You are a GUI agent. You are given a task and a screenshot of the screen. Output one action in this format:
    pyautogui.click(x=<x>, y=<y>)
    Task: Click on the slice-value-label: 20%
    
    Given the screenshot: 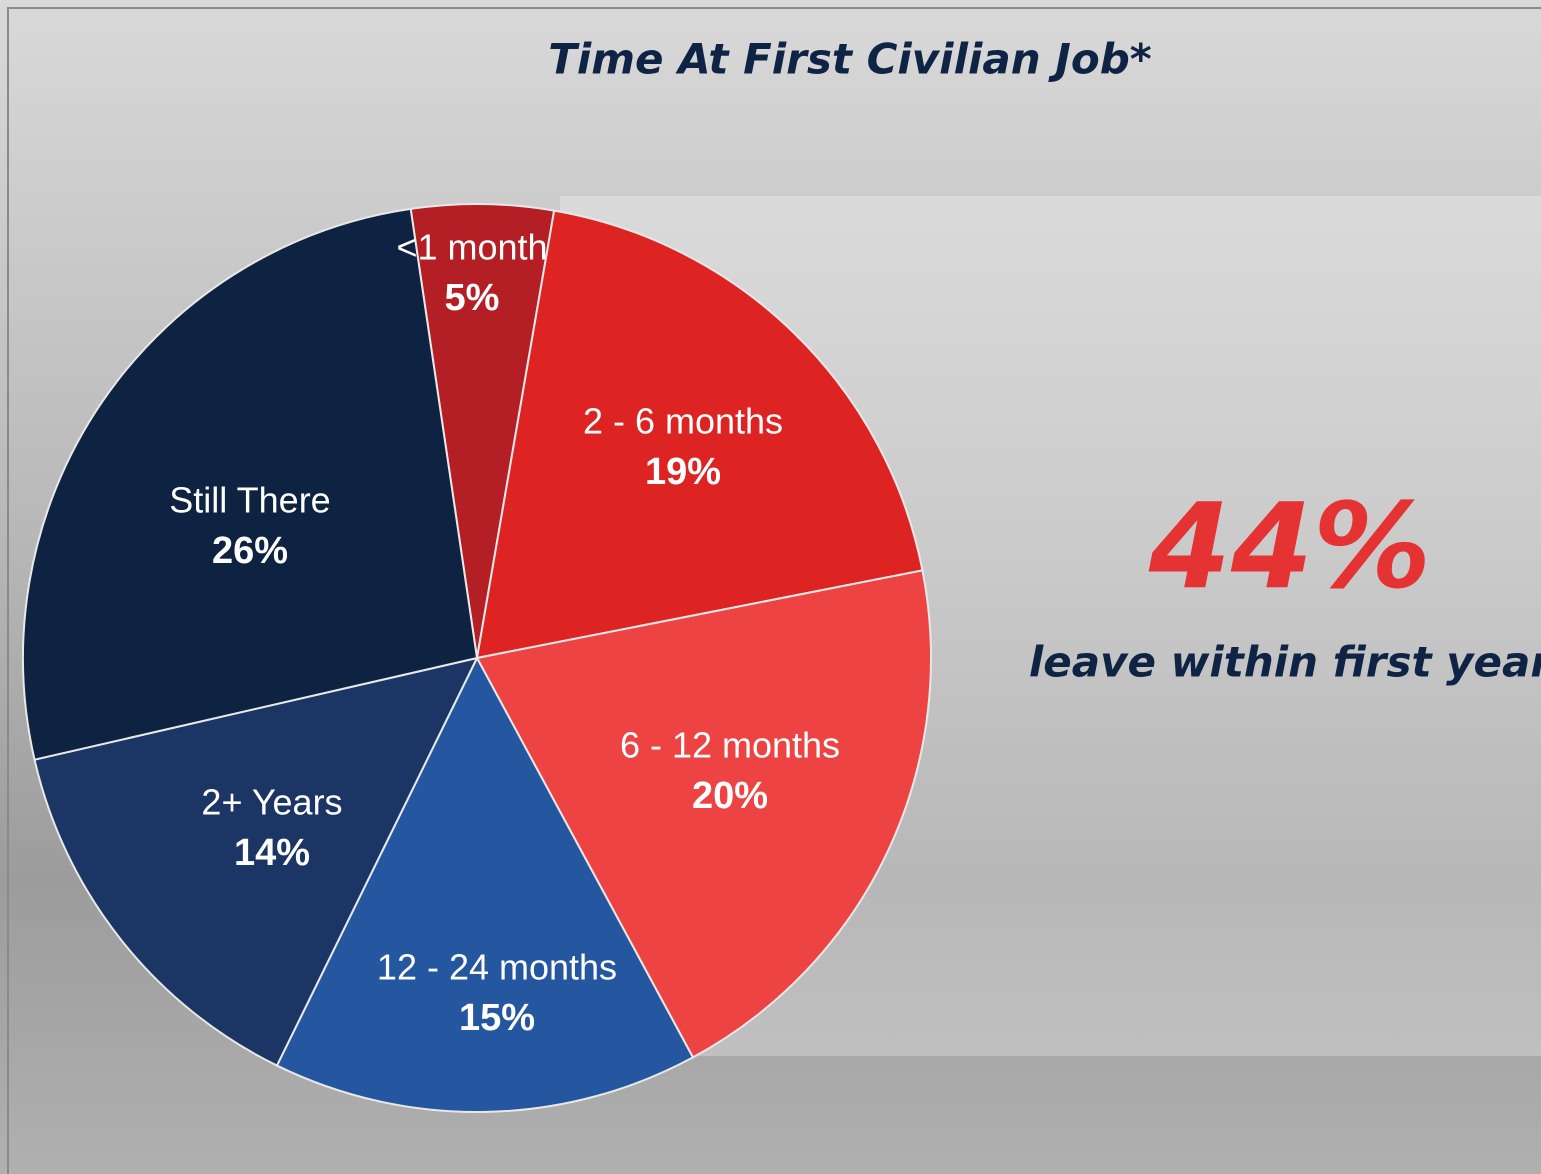 What is the action you would take?
    pyautogui.click(x=730, y=796)
    